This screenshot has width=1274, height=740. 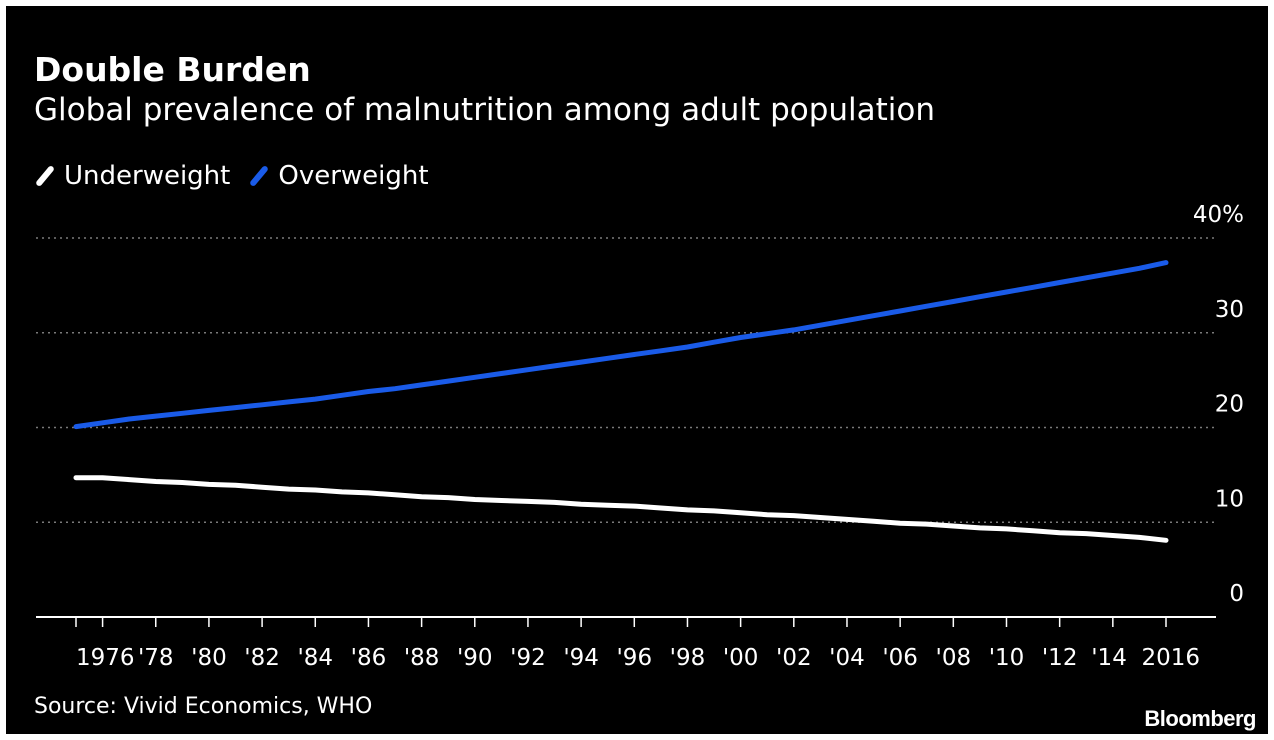 I want to click on x-tick-label-2004: '04, so click(x=847, y=658).